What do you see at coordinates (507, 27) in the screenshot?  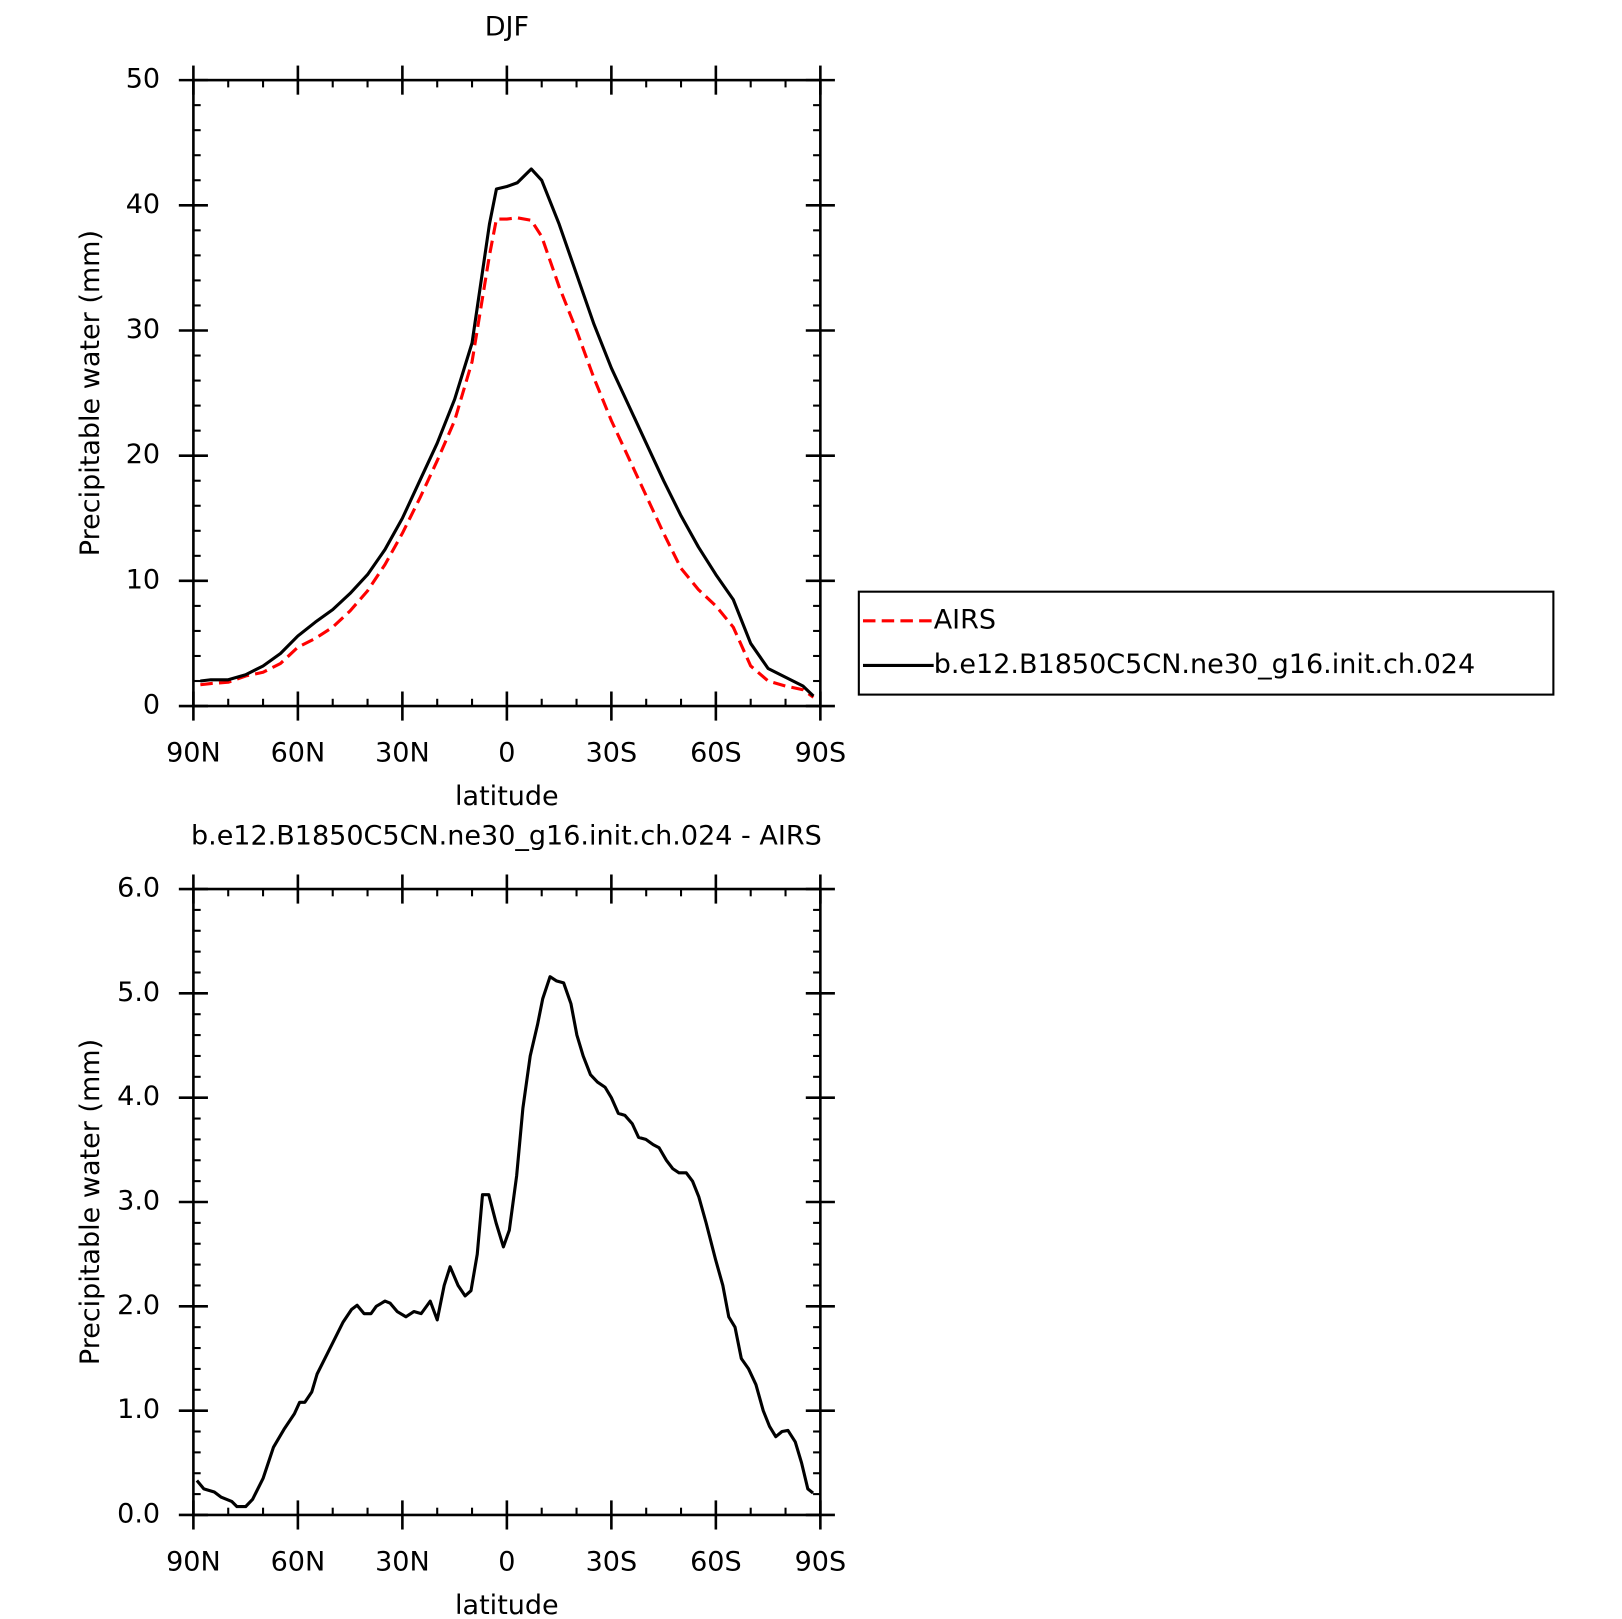 I see `chart-title: DJF` at bounding box center [507, 27].